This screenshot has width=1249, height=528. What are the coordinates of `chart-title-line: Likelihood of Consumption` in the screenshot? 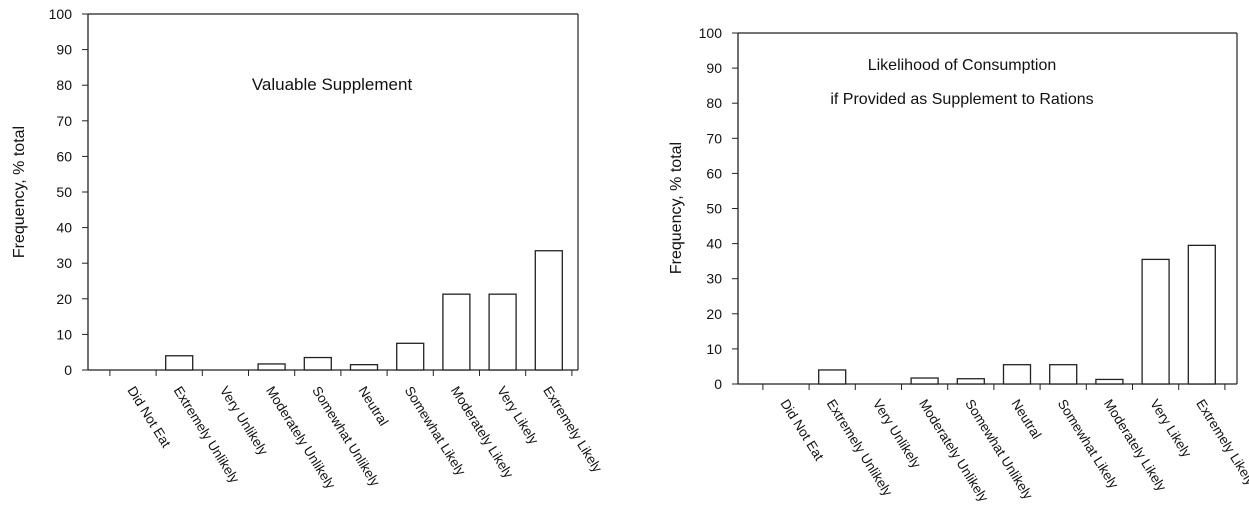 It's located at (962, 65).